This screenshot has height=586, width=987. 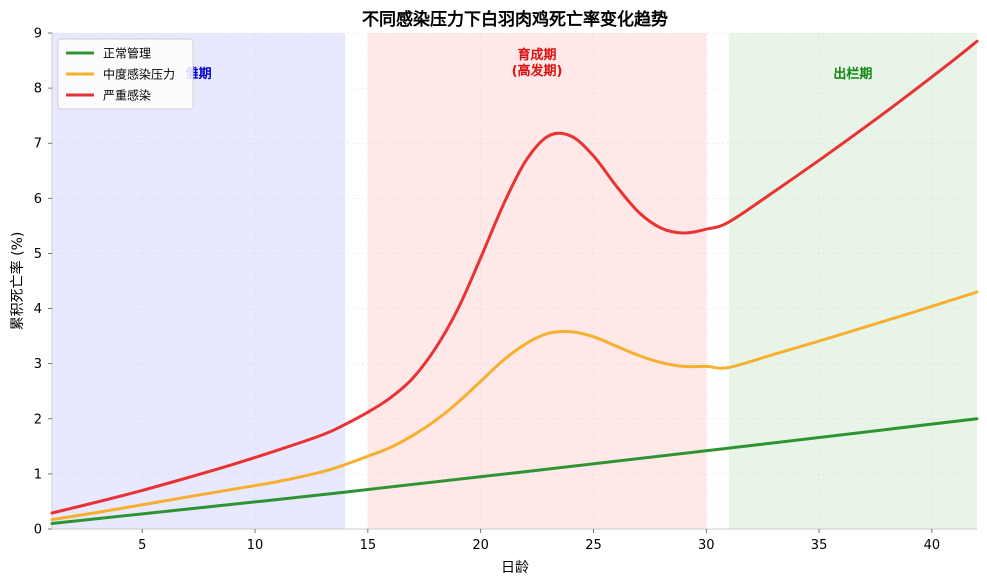 I want to click on y-tick-label: 1, so click(x=38, y=474).